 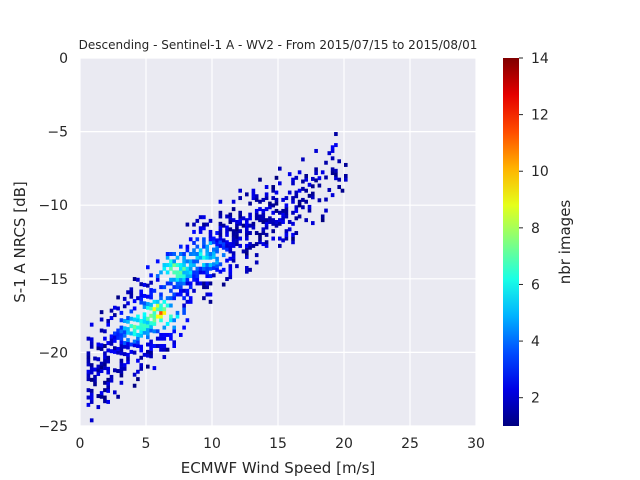 What do you see at coordinates (511, 242) in the screenshot?
I see `colorbar` at bounding box center [511, 242].